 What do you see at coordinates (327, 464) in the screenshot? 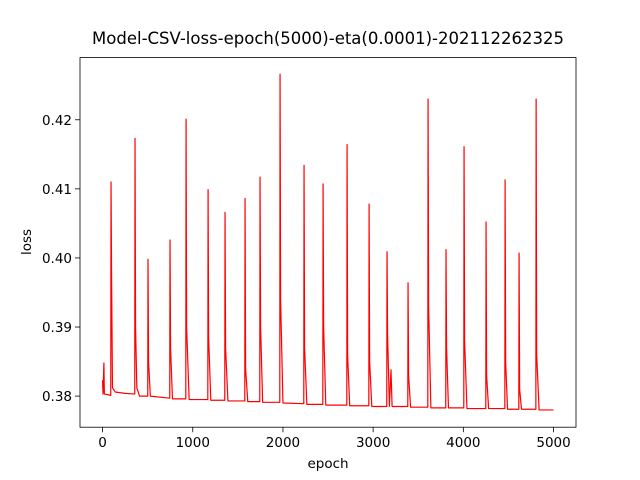
I see `x-axis-label: epoch` at bounding box center [327, 464].